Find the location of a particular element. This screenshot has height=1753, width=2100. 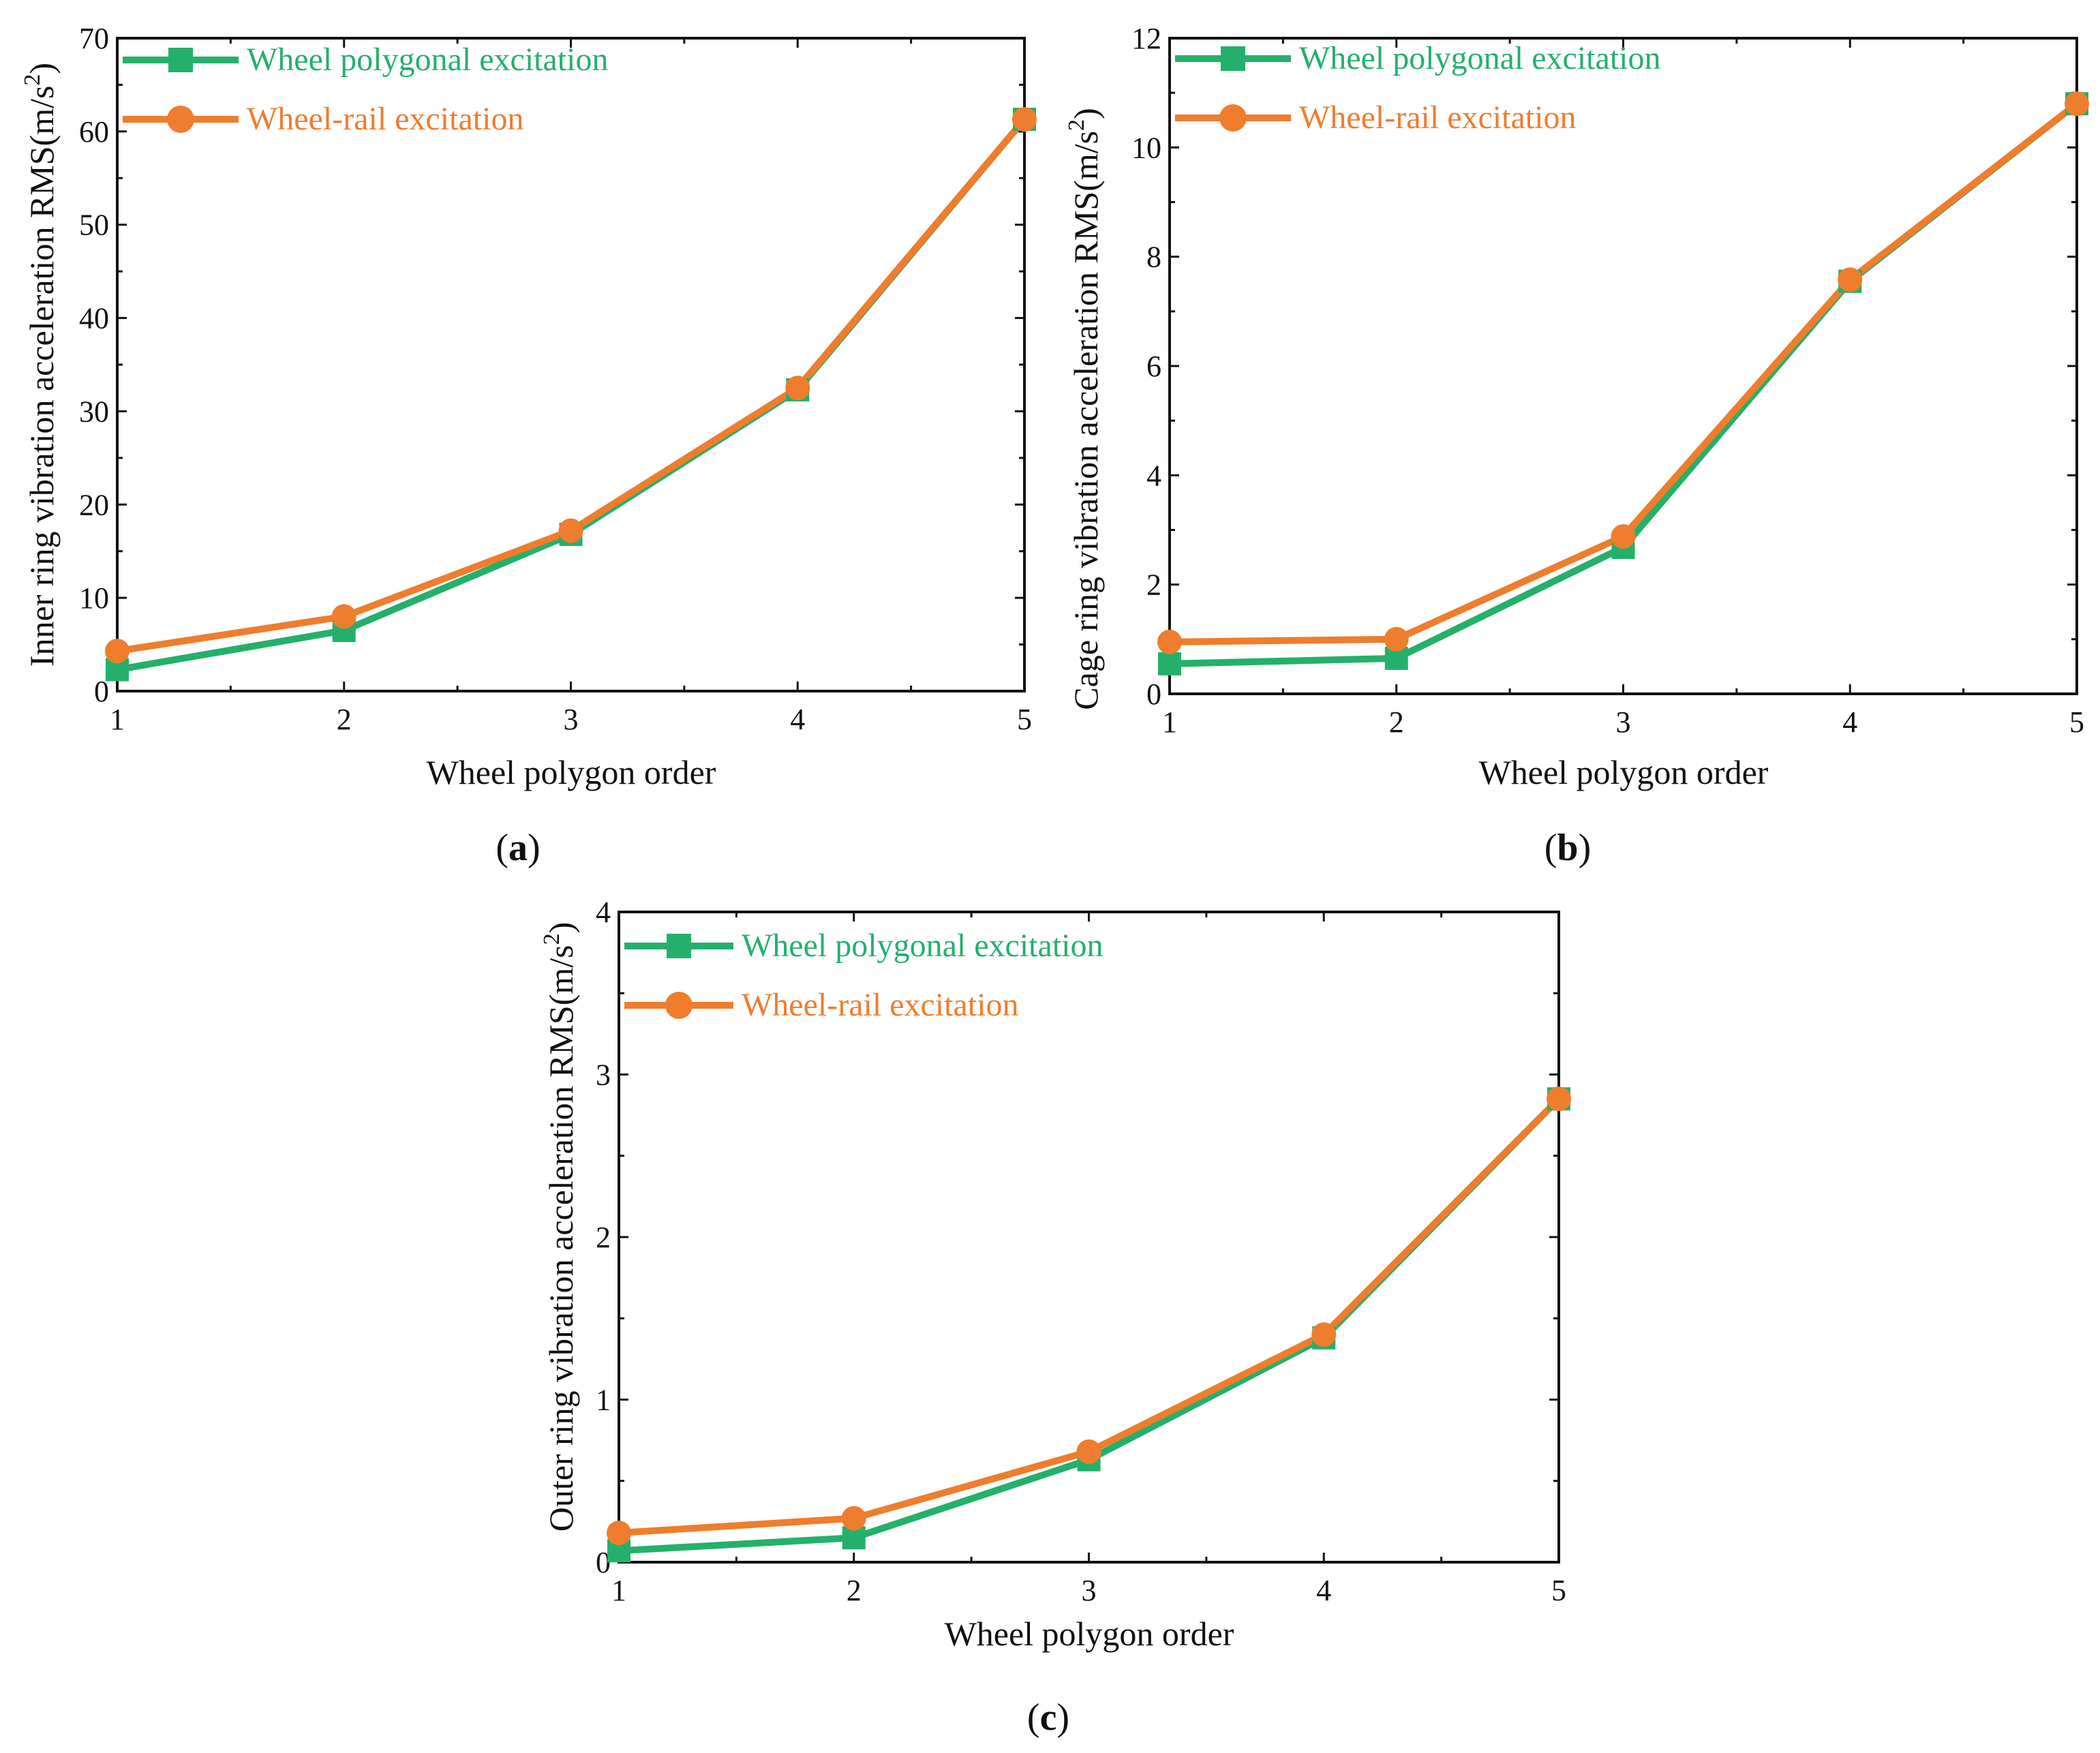

panel-label-b: (b) is located at coordinates (1567, 848).